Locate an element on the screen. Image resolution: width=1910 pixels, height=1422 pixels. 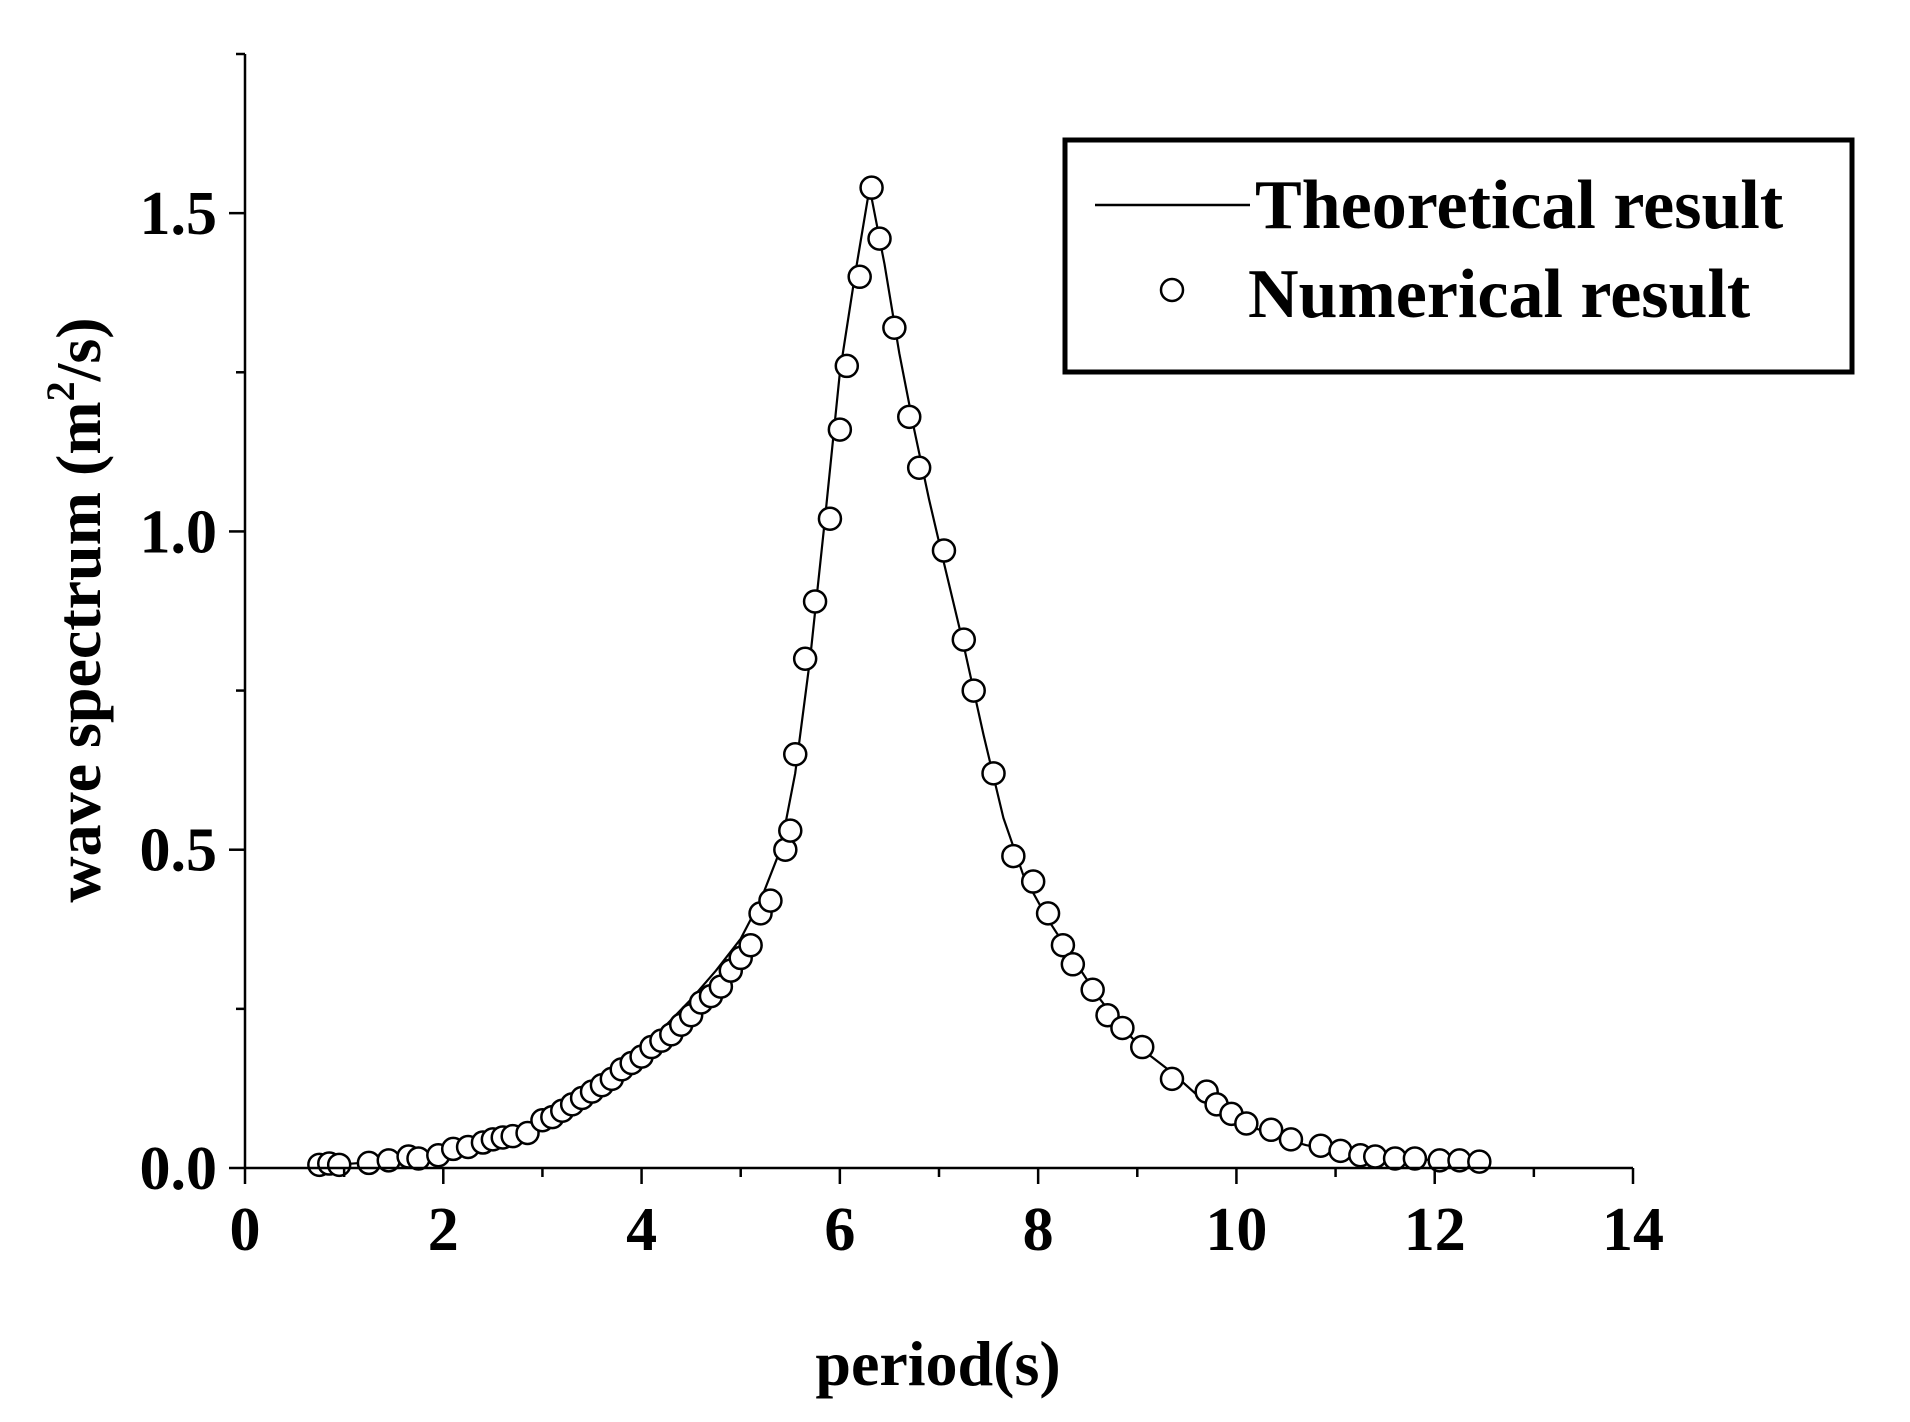
legend-box is located at coordinates (1458, 256).